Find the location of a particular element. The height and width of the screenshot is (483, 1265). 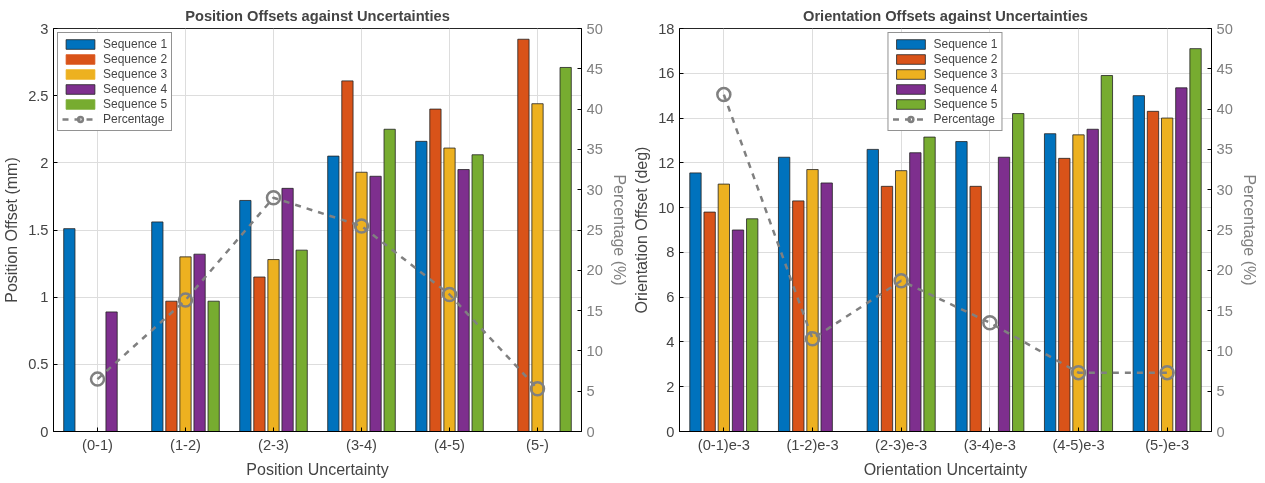

x-tick-label: (5-)e-3 is located at coordinates (1167, 444).